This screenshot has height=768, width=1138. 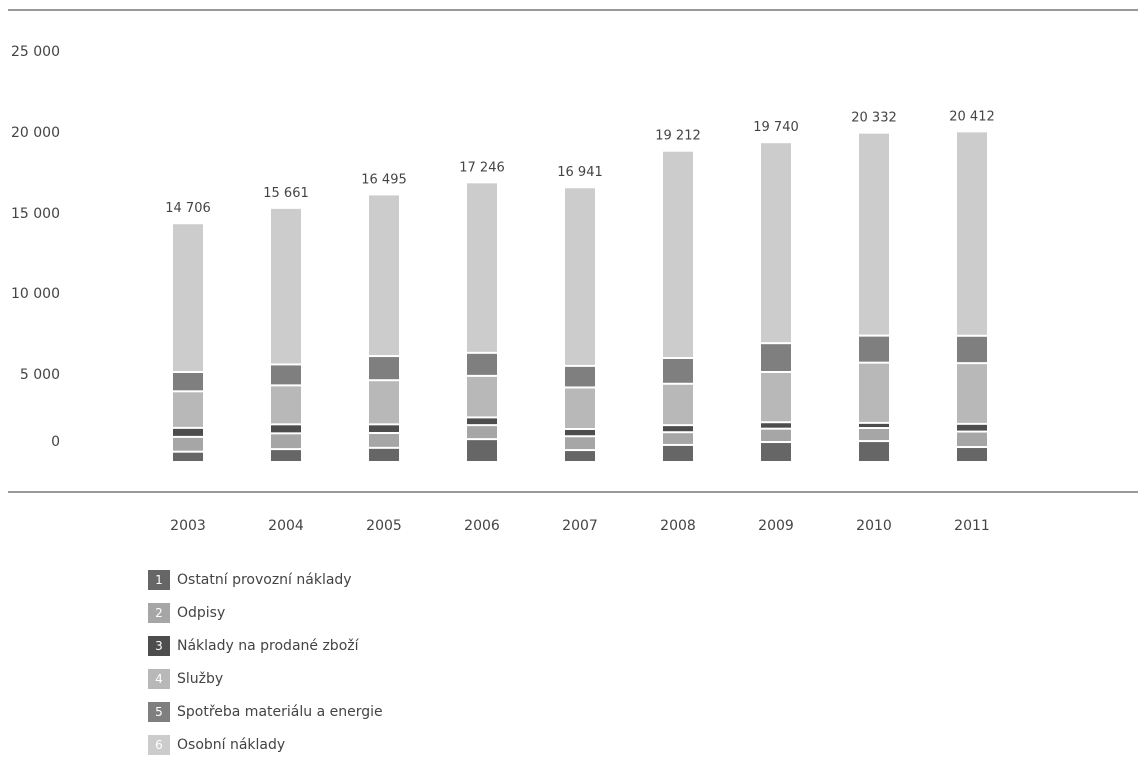 What do you see at coordinates (482, 267) in the screenshot?
I see `bar-segment-6-2006` at bounding box center [482, 267].